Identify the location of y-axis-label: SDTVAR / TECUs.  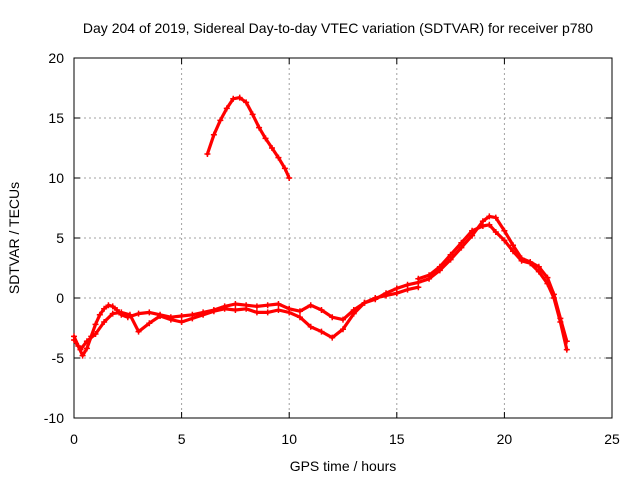
(14, 238).